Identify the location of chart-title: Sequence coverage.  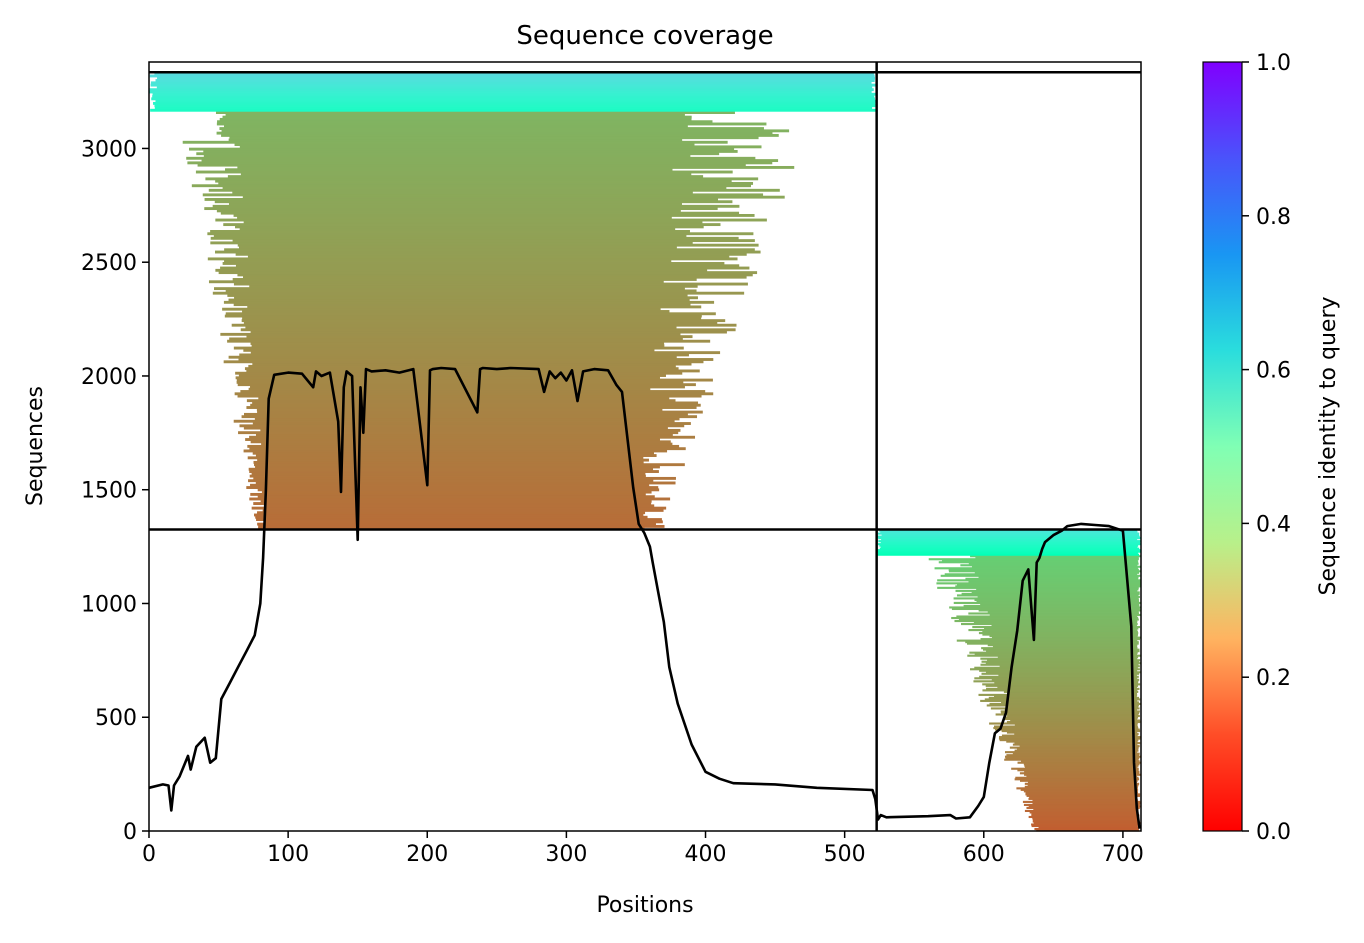
(644, 36).